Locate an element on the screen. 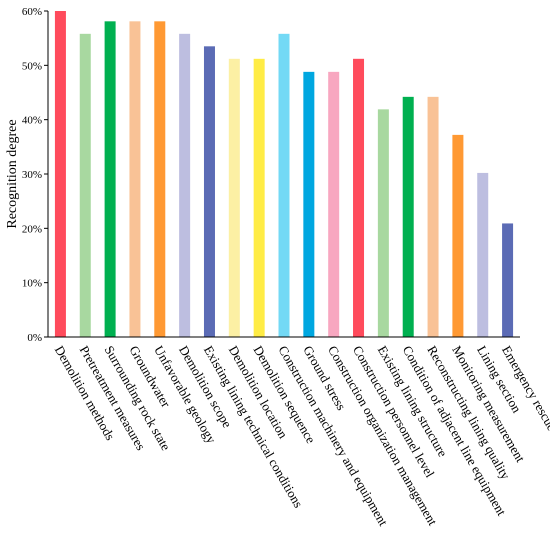 This screenshot has width=550, height=552. y-tick-label: 50% is located at coordinates (32, 66).